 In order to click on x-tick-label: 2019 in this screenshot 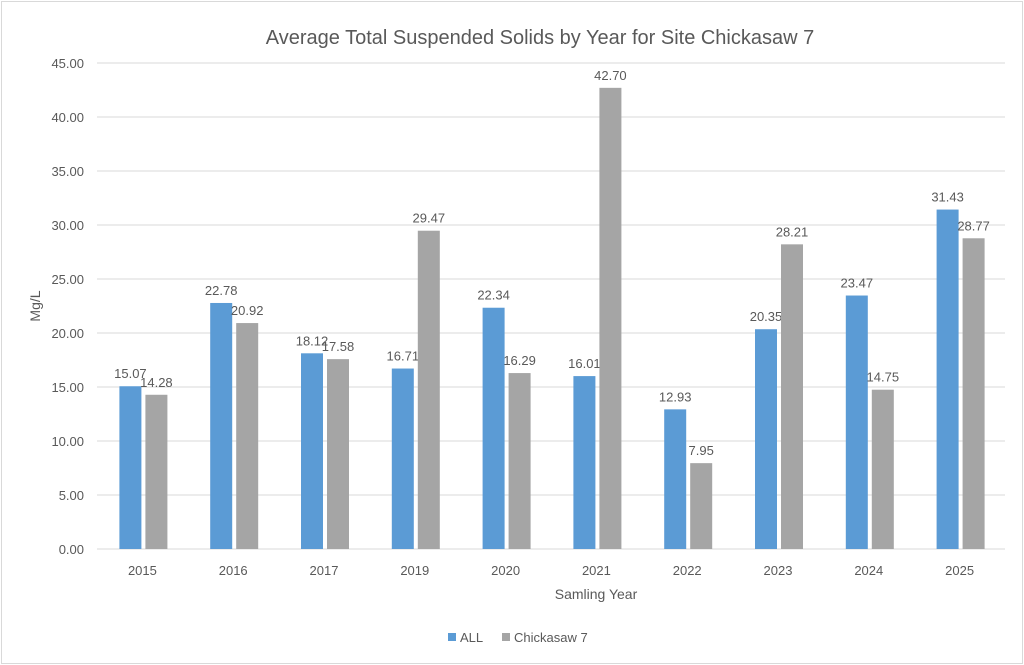, I will do `click(414, 570)`.